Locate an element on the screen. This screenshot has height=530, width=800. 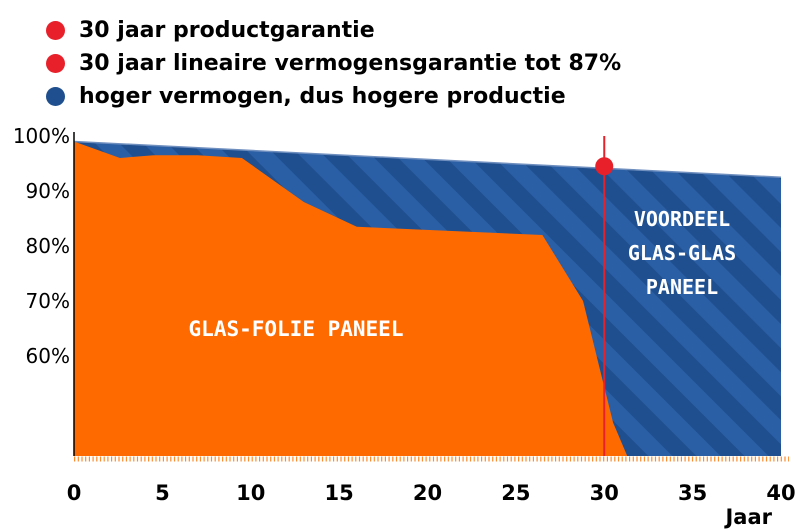
x-tick-label: 20 is located at coordinates (427, 493).